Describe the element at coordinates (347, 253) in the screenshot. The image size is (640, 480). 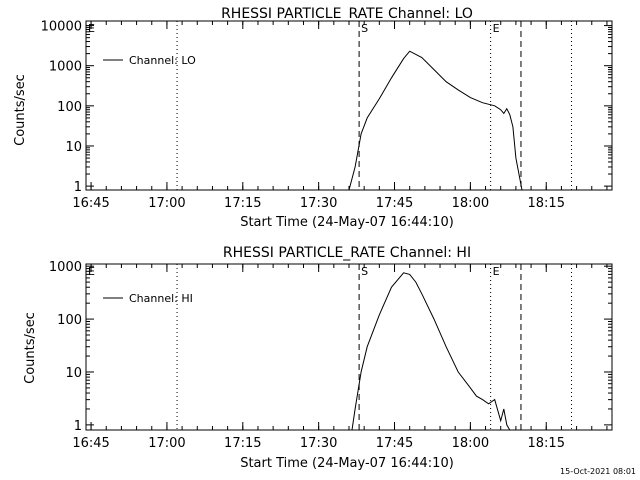
I see `hi-chart-title: RHESSI PARTICLE_RATE Channel: HI` at that location.